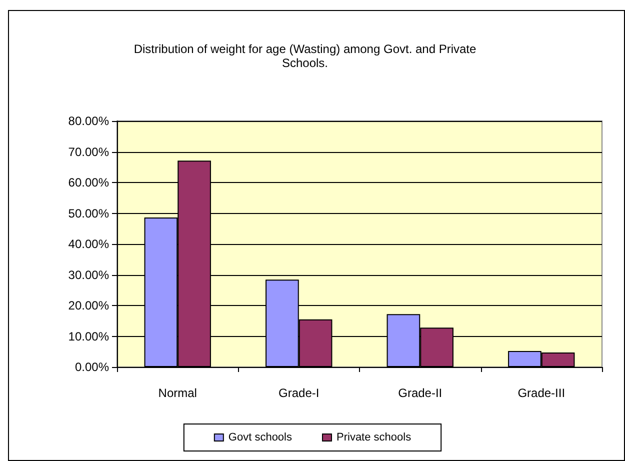 This screenshot has height=461, width=625. I want to click on y-tick-label: 10.00%, so click(89, 336).